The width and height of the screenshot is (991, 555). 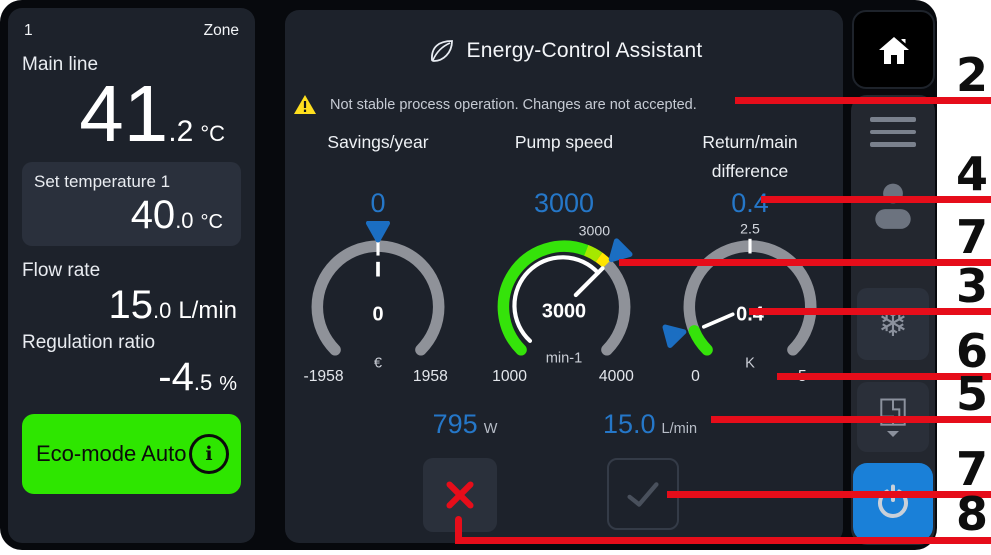 I want to click on main-line-value: 41, so click(x=124, y=113).